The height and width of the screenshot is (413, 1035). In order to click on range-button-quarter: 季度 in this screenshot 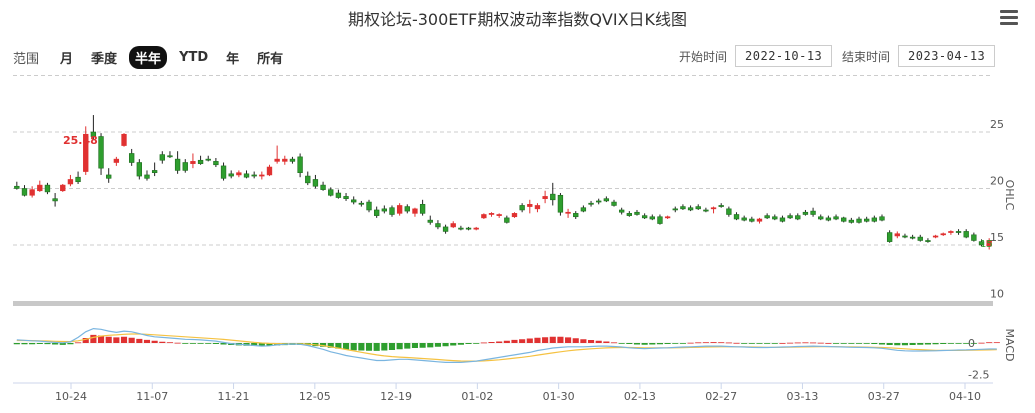, I will do `click(104, 59)`.